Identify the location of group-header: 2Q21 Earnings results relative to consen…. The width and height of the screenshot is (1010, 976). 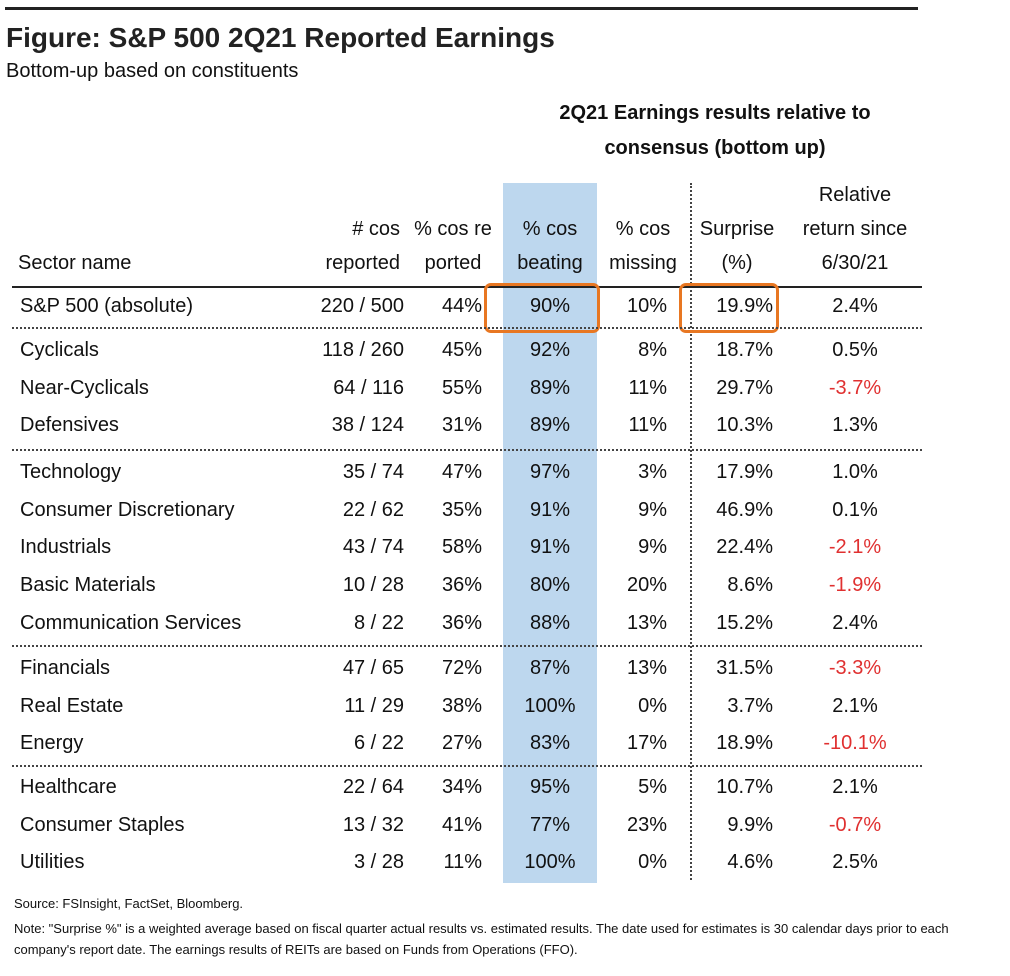
(715, 130).